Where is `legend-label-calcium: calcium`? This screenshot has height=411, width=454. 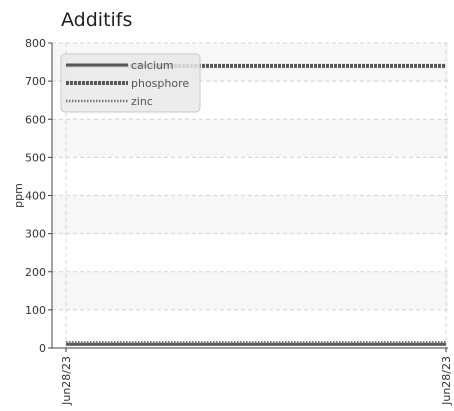 legend-label-calcium: calcium is located at coordinates (152, 65).